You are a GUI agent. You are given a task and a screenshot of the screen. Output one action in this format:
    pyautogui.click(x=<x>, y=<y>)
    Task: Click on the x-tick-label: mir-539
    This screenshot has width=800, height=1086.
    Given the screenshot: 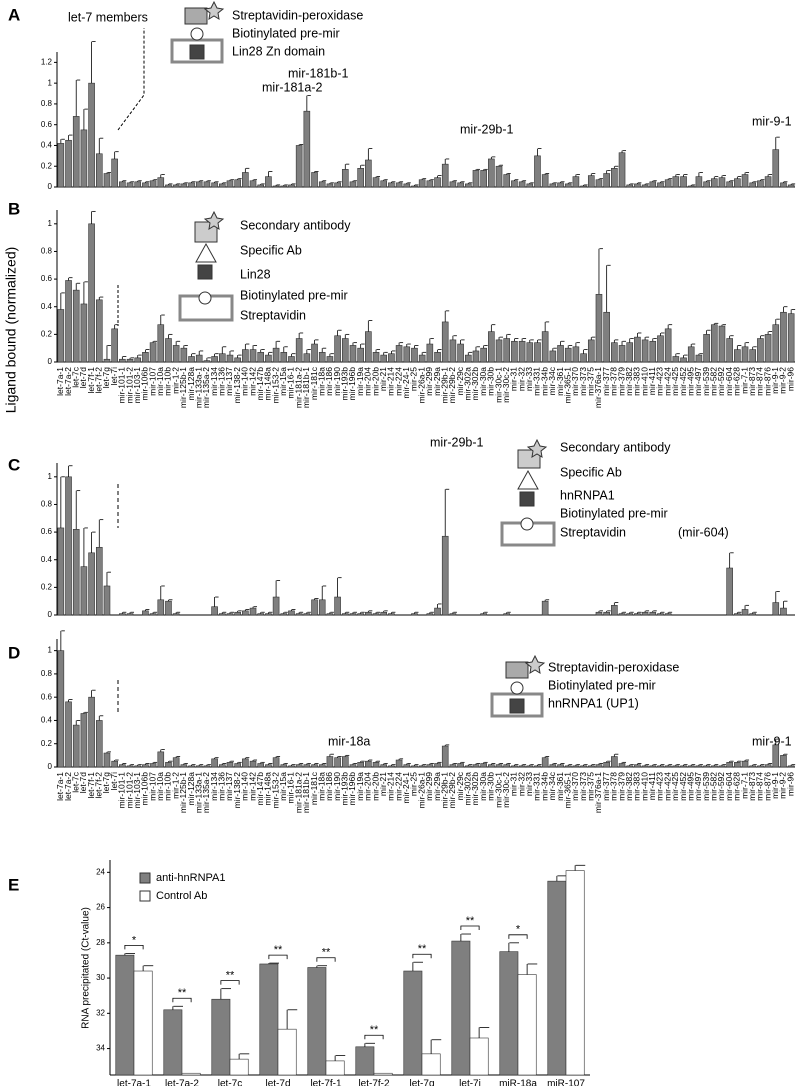 What is the action you would take?
    pyautogui.click(x=706, y=786)
    